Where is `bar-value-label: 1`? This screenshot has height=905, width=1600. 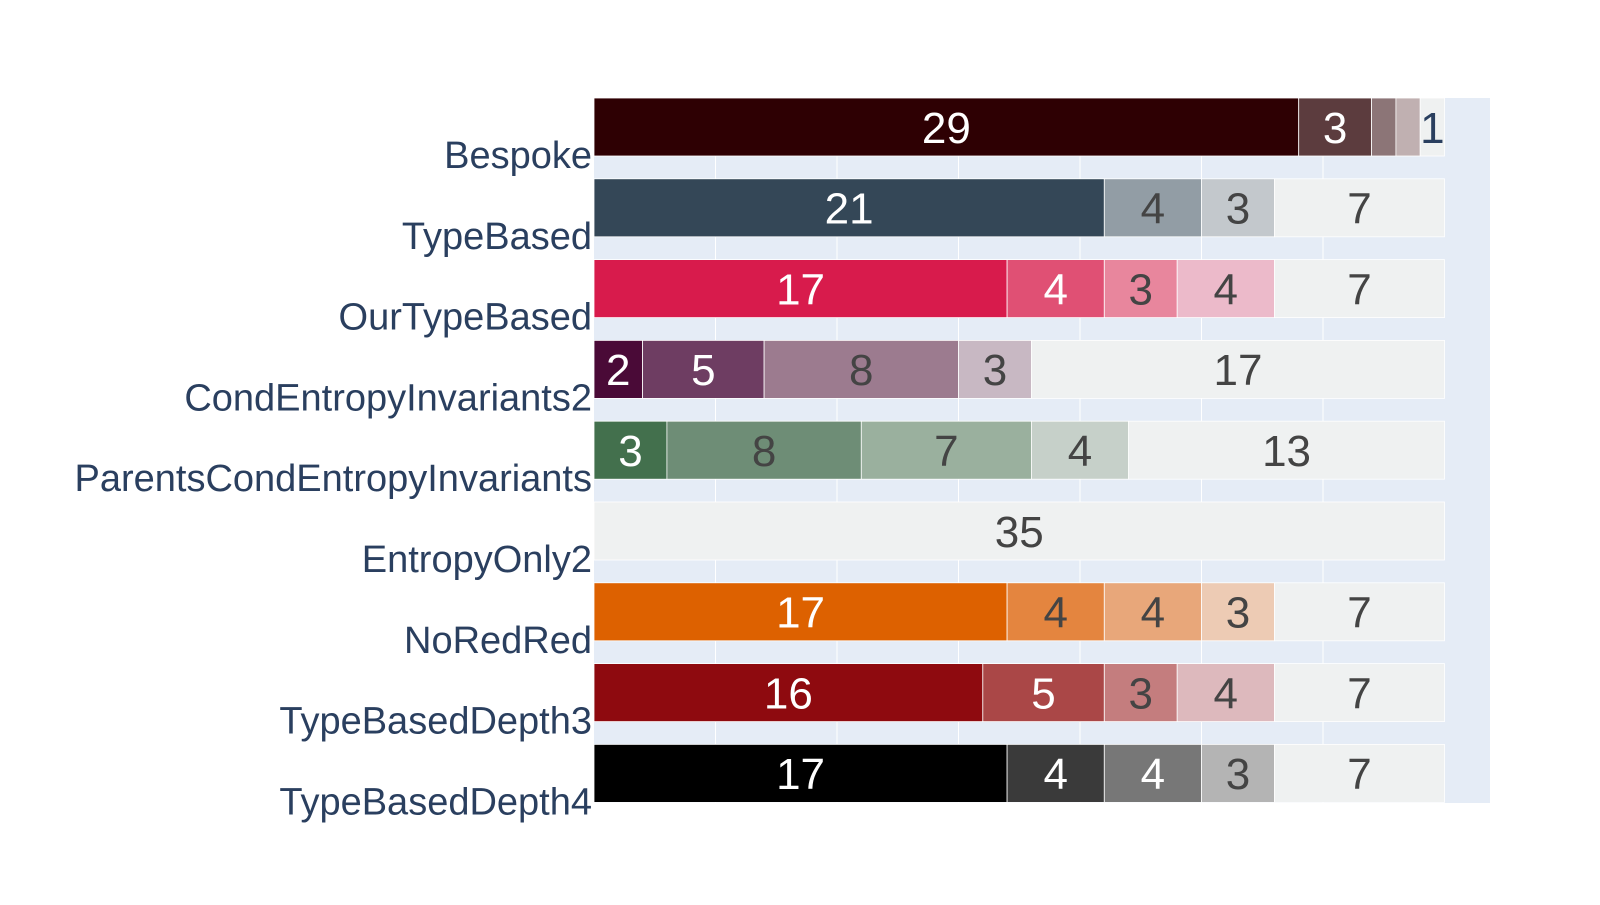 bar-value-label: 1 is located at coordinates (1432, 128).